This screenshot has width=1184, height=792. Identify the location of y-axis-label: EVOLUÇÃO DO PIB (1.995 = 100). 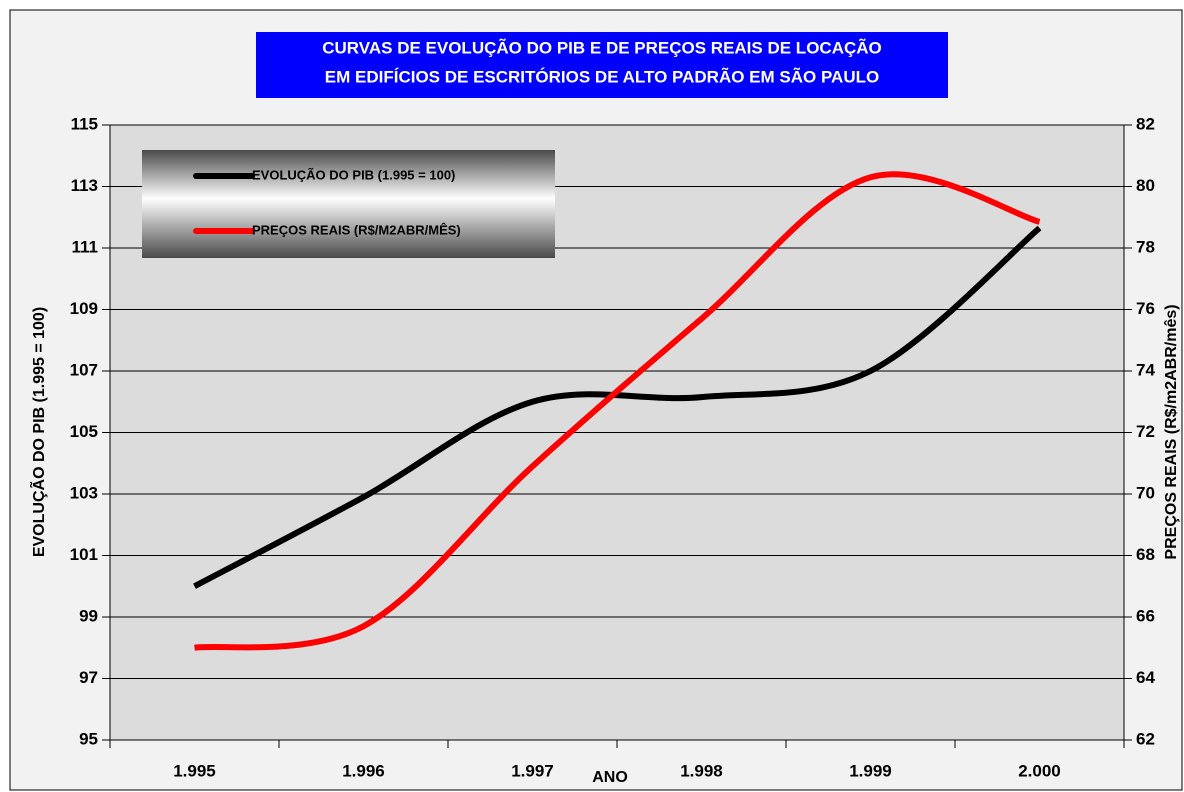
(38, 432).